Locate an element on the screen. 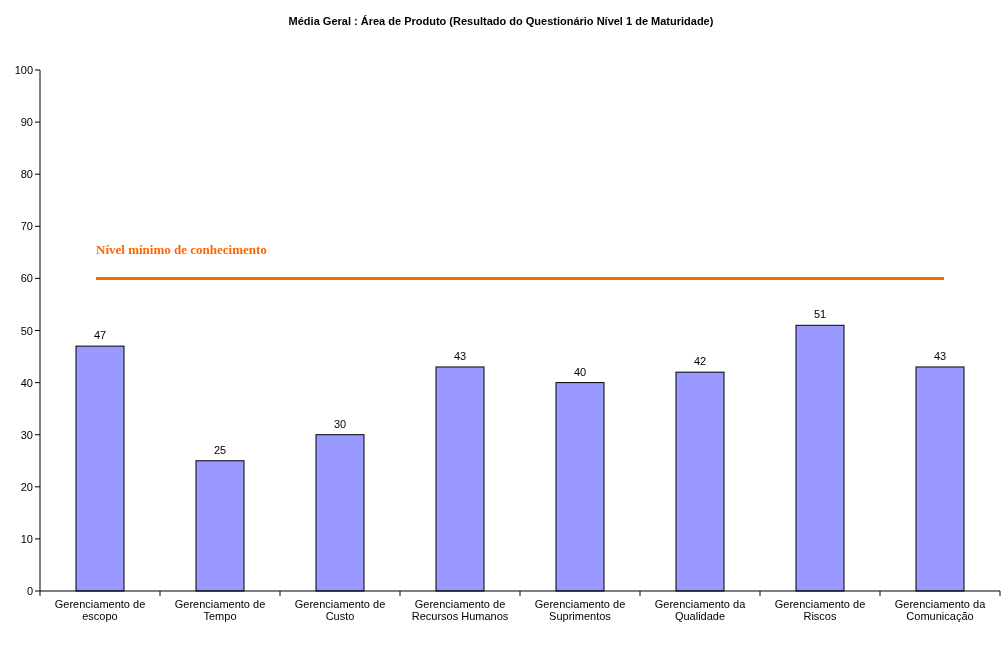 The width and height of the screenshot is (1002, 649). y-tick-label: 50 is located at coordinates (26, 330).